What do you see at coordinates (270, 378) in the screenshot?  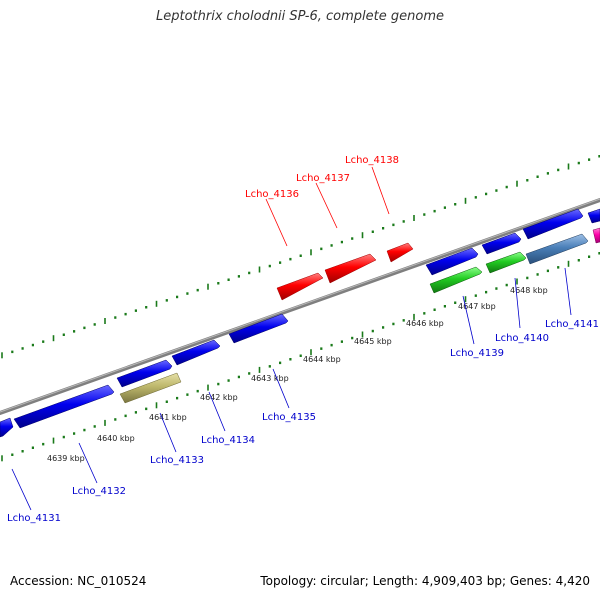 I see `kbp-label: 4643 kbp` at bounding box center [270, 378].